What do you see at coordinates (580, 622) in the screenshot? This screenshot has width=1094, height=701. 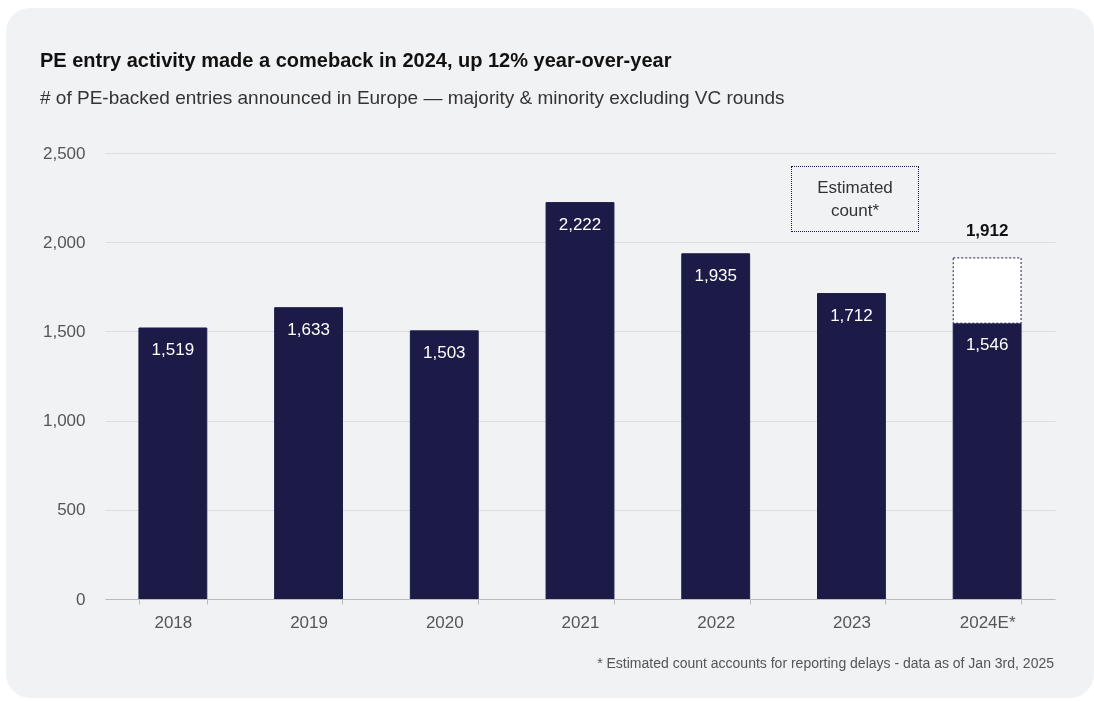 I see `x-tick-label: 2021` at bounding box center [580, 622].